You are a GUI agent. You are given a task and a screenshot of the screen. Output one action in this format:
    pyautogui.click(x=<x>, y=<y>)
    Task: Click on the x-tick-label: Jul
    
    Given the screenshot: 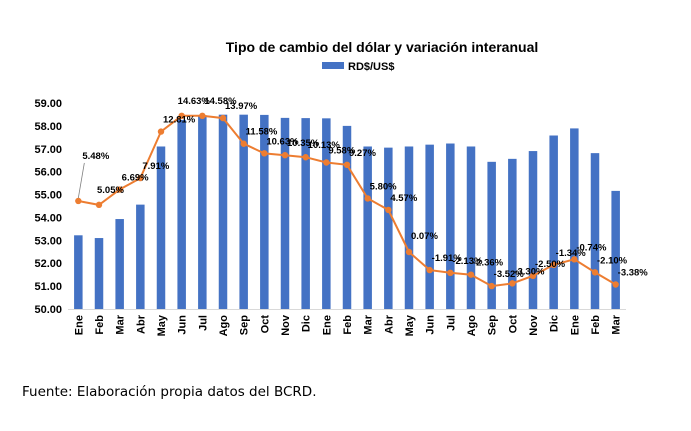 What is the action you would take?
    pyautogui.click(x=451, y=323)
    